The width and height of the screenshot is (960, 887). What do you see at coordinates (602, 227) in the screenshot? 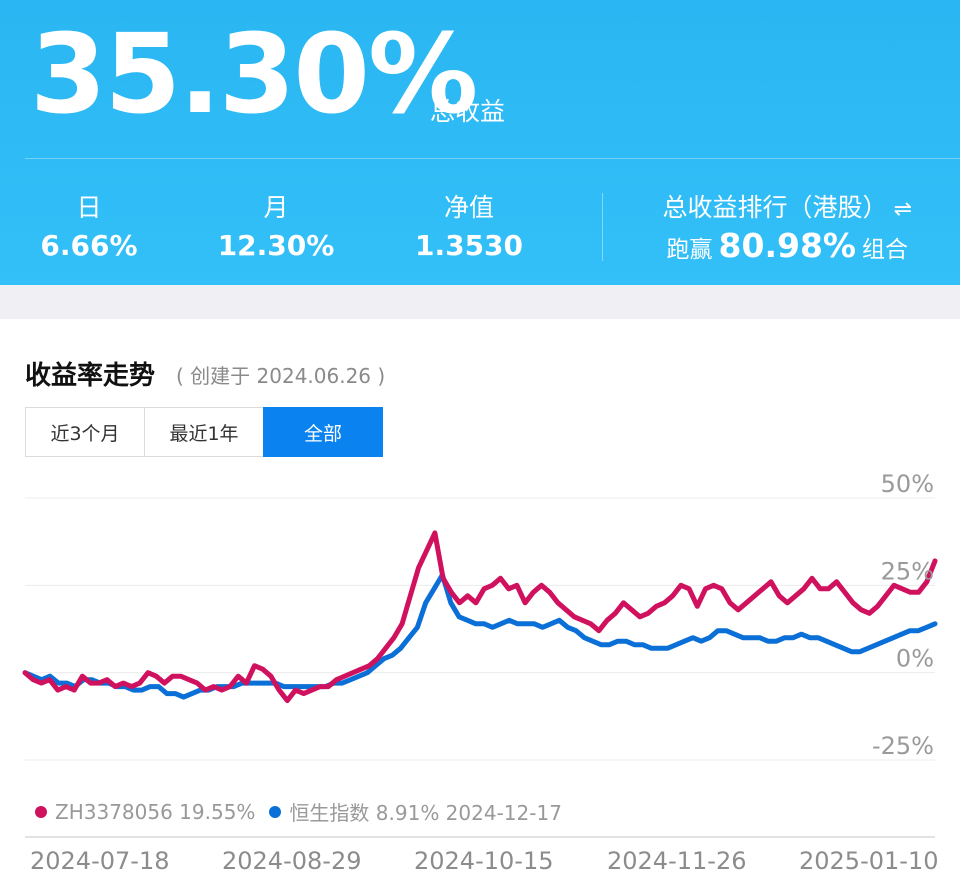
I see `stats-separator` at bounding box center [602, 227].